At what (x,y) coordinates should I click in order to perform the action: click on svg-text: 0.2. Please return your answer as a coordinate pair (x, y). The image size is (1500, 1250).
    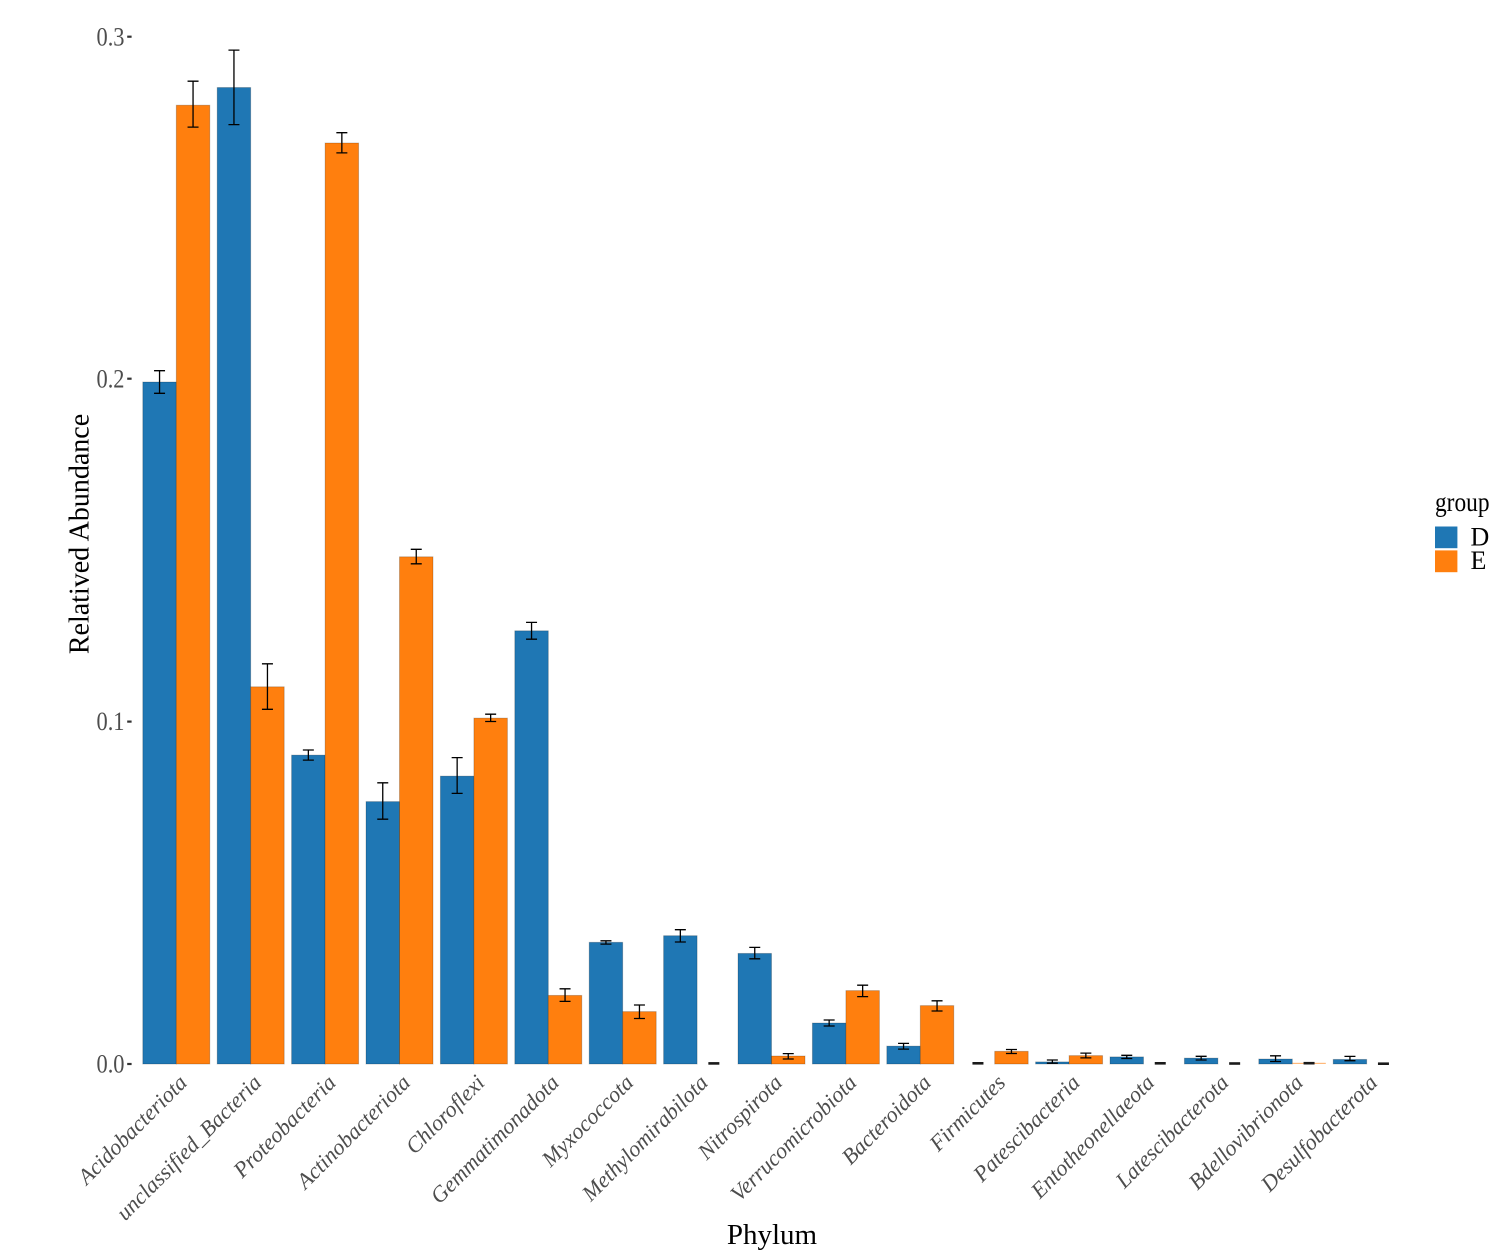
    Looking at the image, I should click on (111, 378).